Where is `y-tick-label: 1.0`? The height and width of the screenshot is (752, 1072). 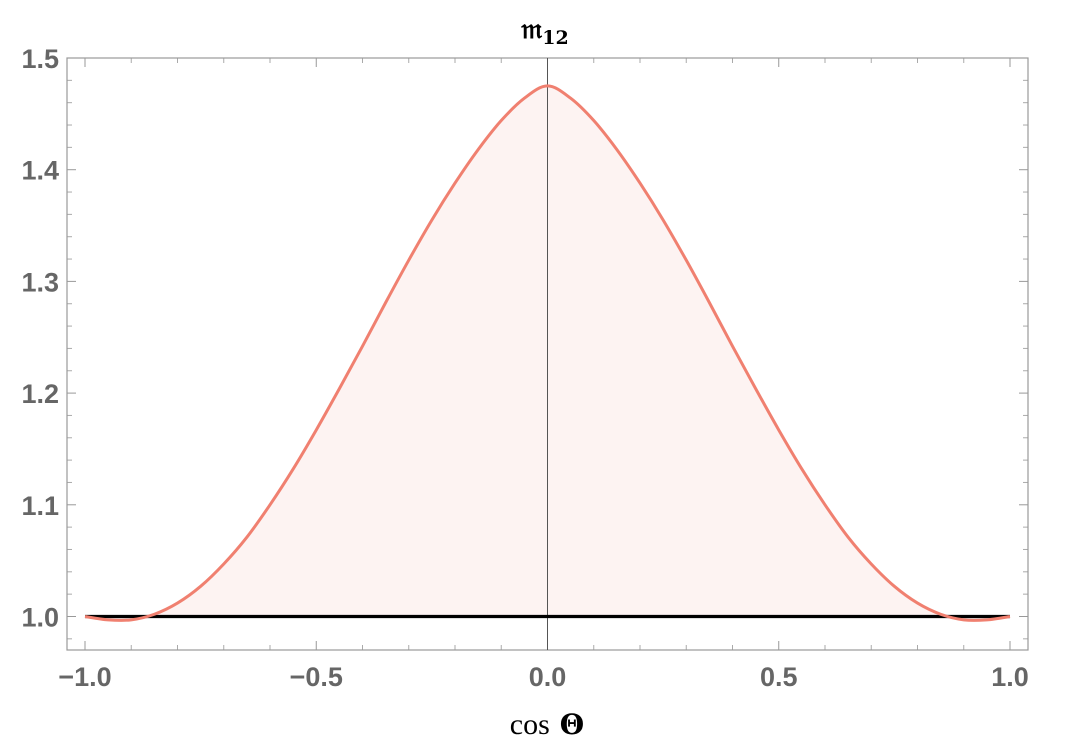
y-tick-label: 1.0 is located at coordinates (40, 617).